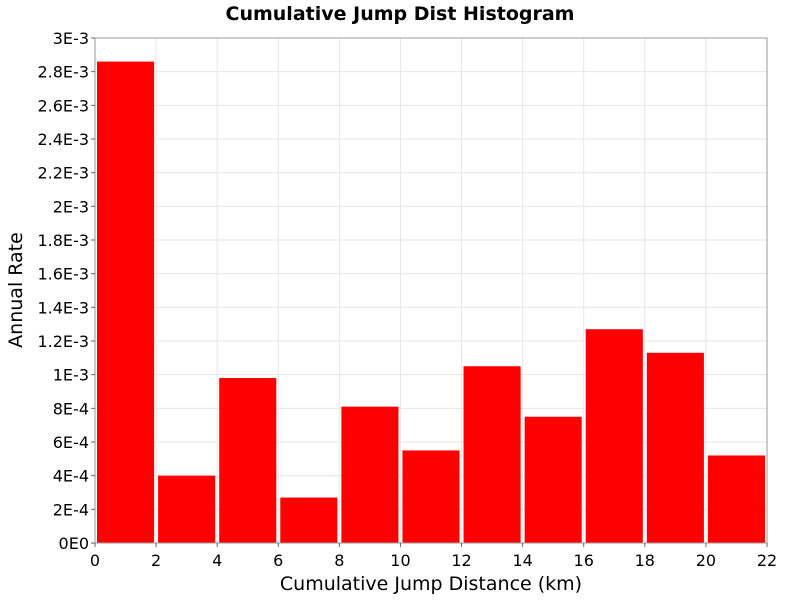 The height and width of the screenshot is (600, 800). I want to click on y-tick-label: 2E-4, so click(71, 509).